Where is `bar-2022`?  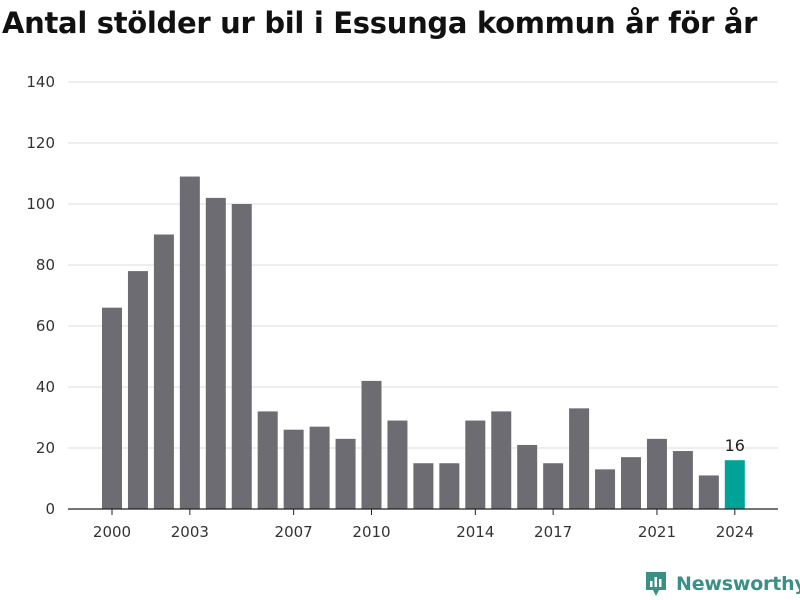 bar-2022 is located at coordinates (682, 480).